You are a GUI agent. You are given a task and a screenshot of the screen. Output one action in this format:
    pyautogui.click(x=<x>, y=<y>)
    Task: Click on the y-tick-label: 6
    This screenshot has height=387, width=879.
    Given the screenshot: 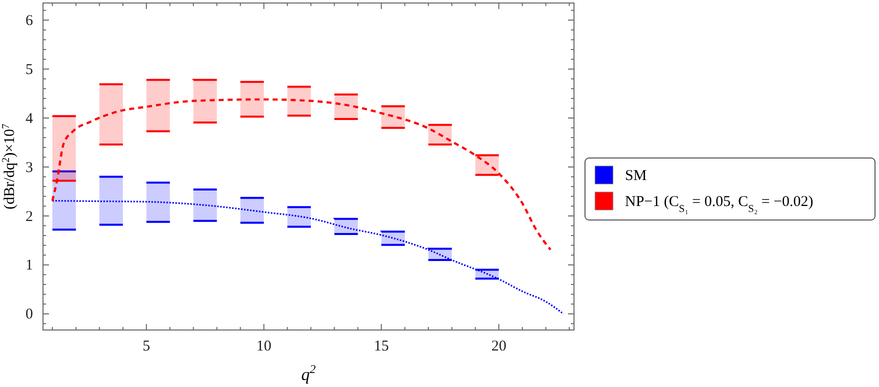 What is the action you would take?
    pyautogui.click(x=30, y=20)
    